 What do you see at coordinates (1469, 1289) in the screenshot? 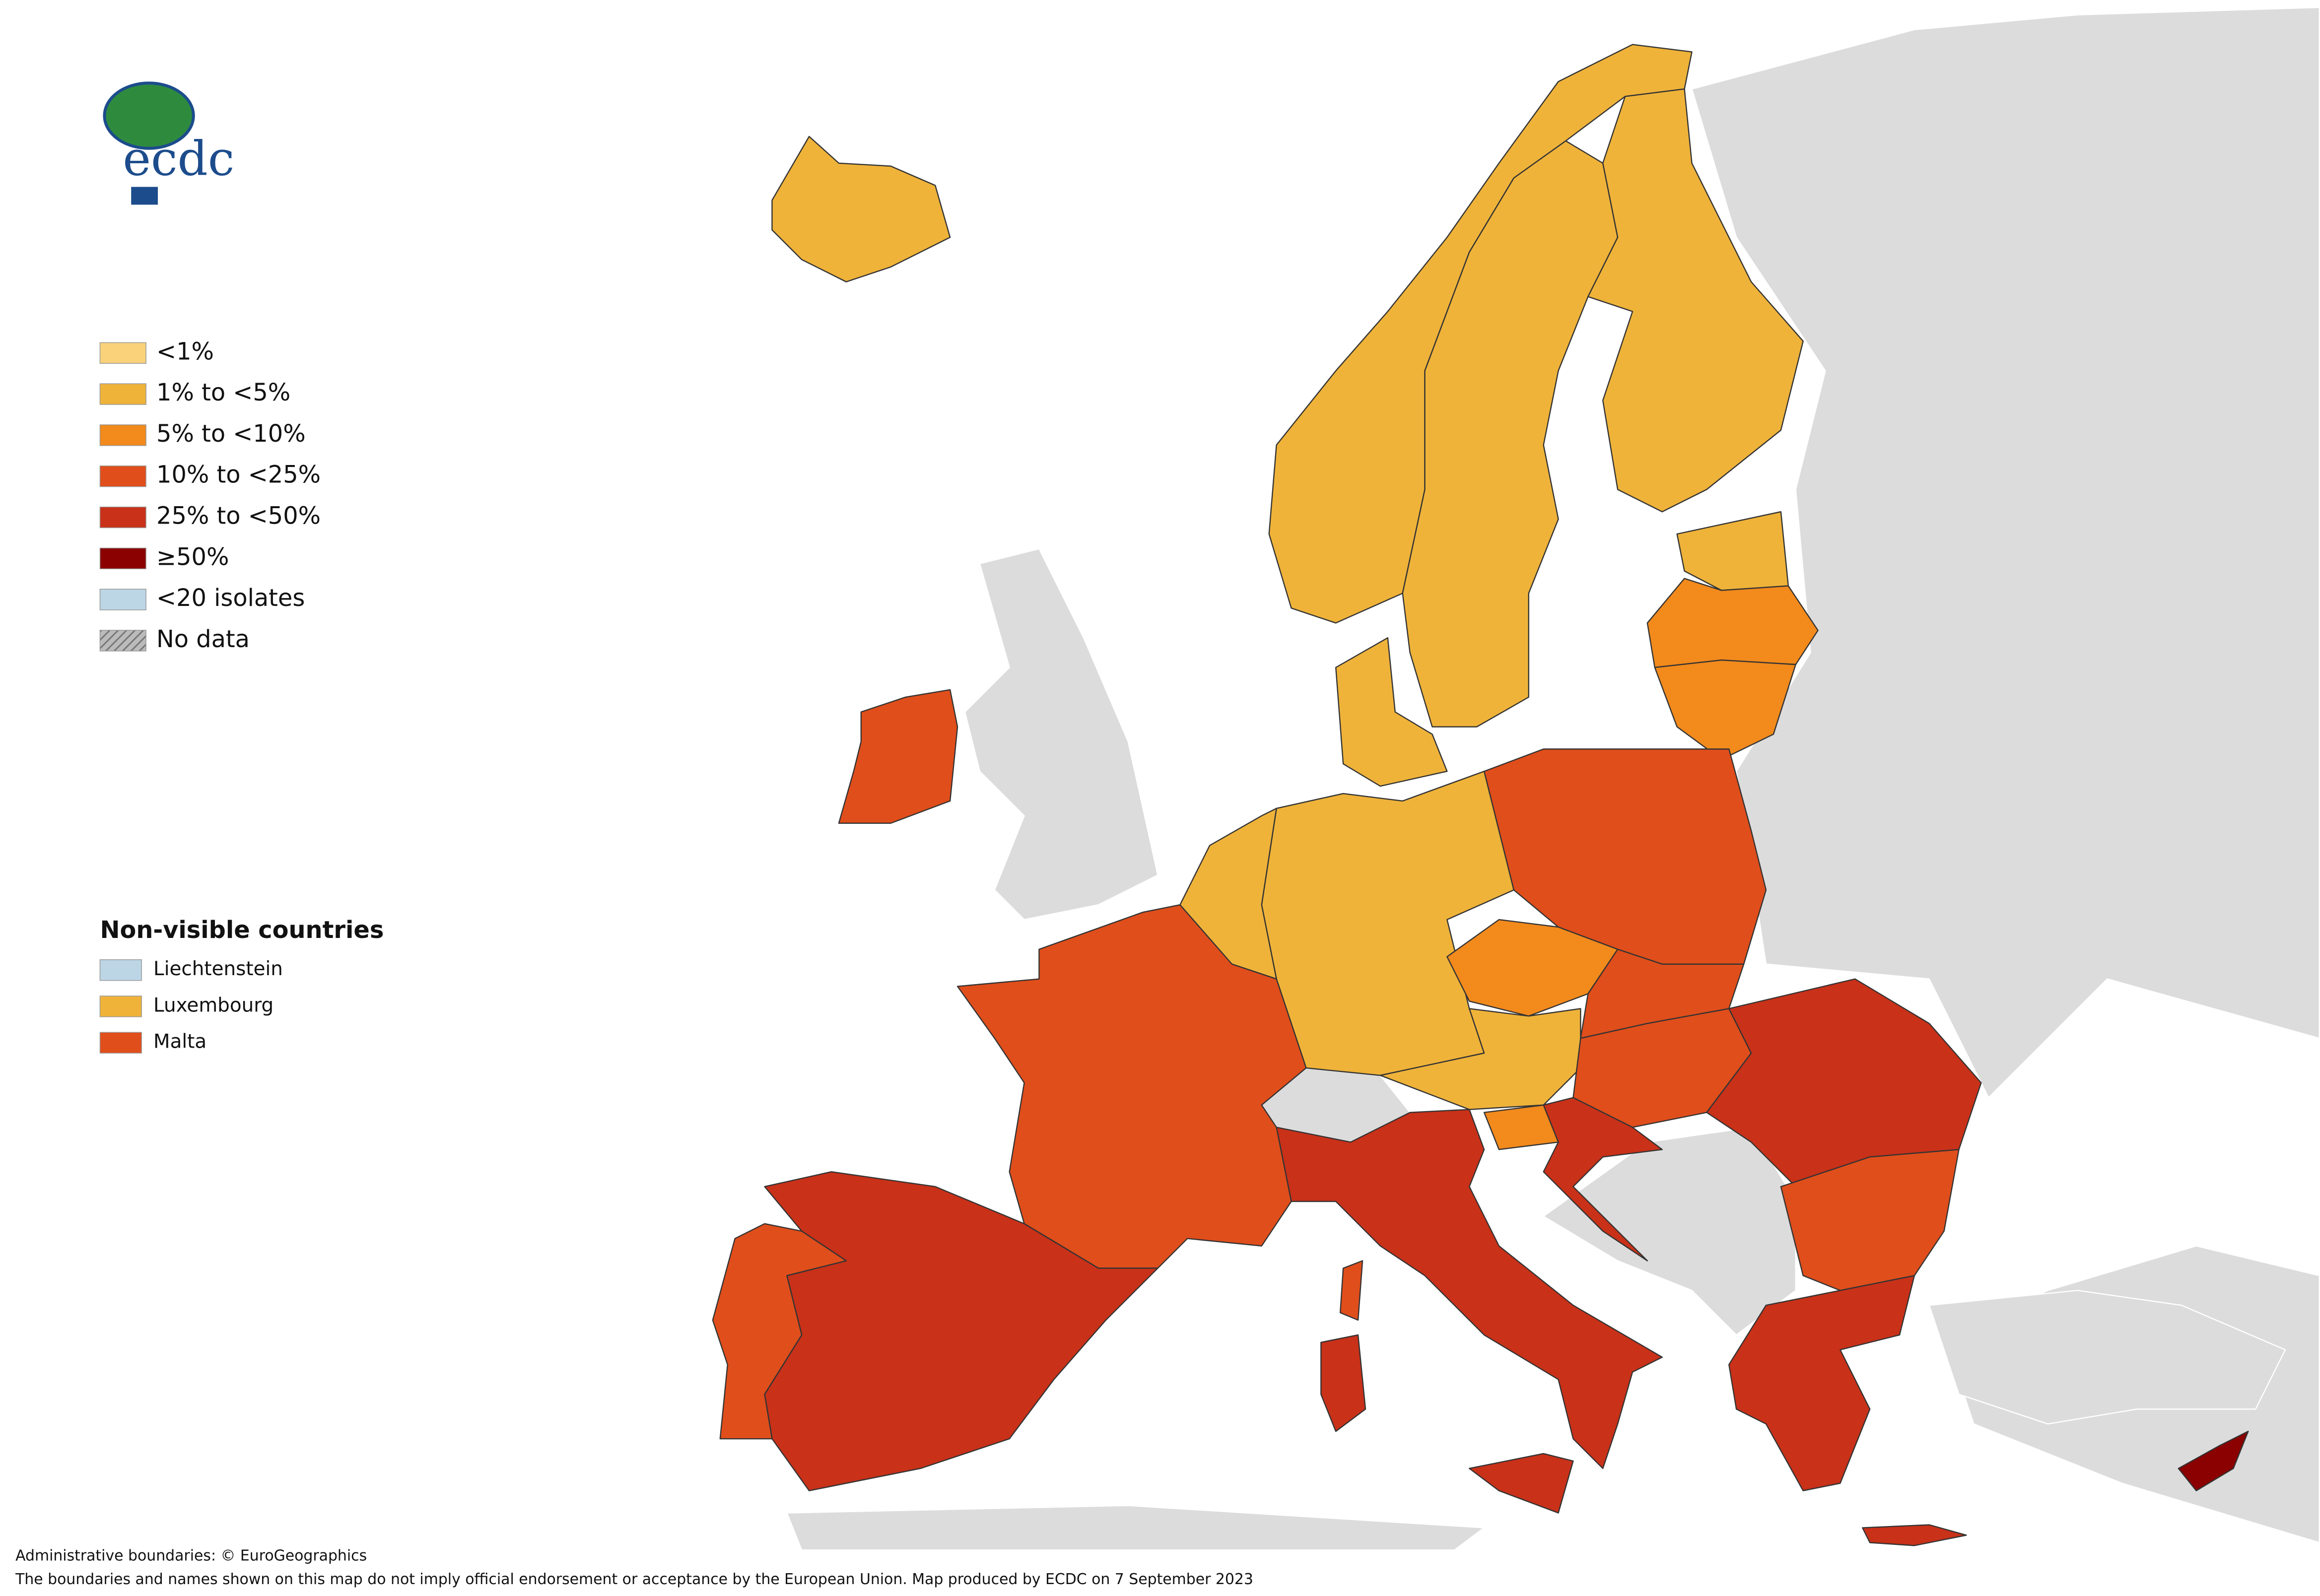
I see `italy` at bounding box center [1469, 1289].